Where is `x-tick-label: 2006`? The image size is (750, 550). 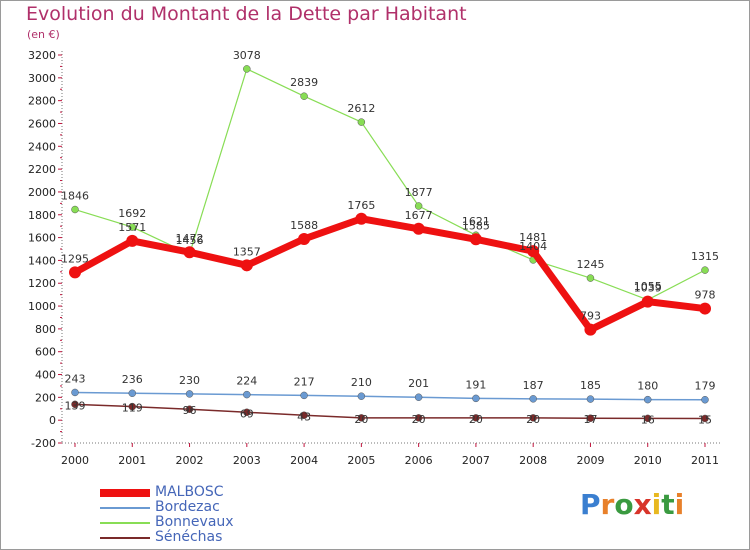 x-tick-label: 2006 is located at coordinates (419, 460).